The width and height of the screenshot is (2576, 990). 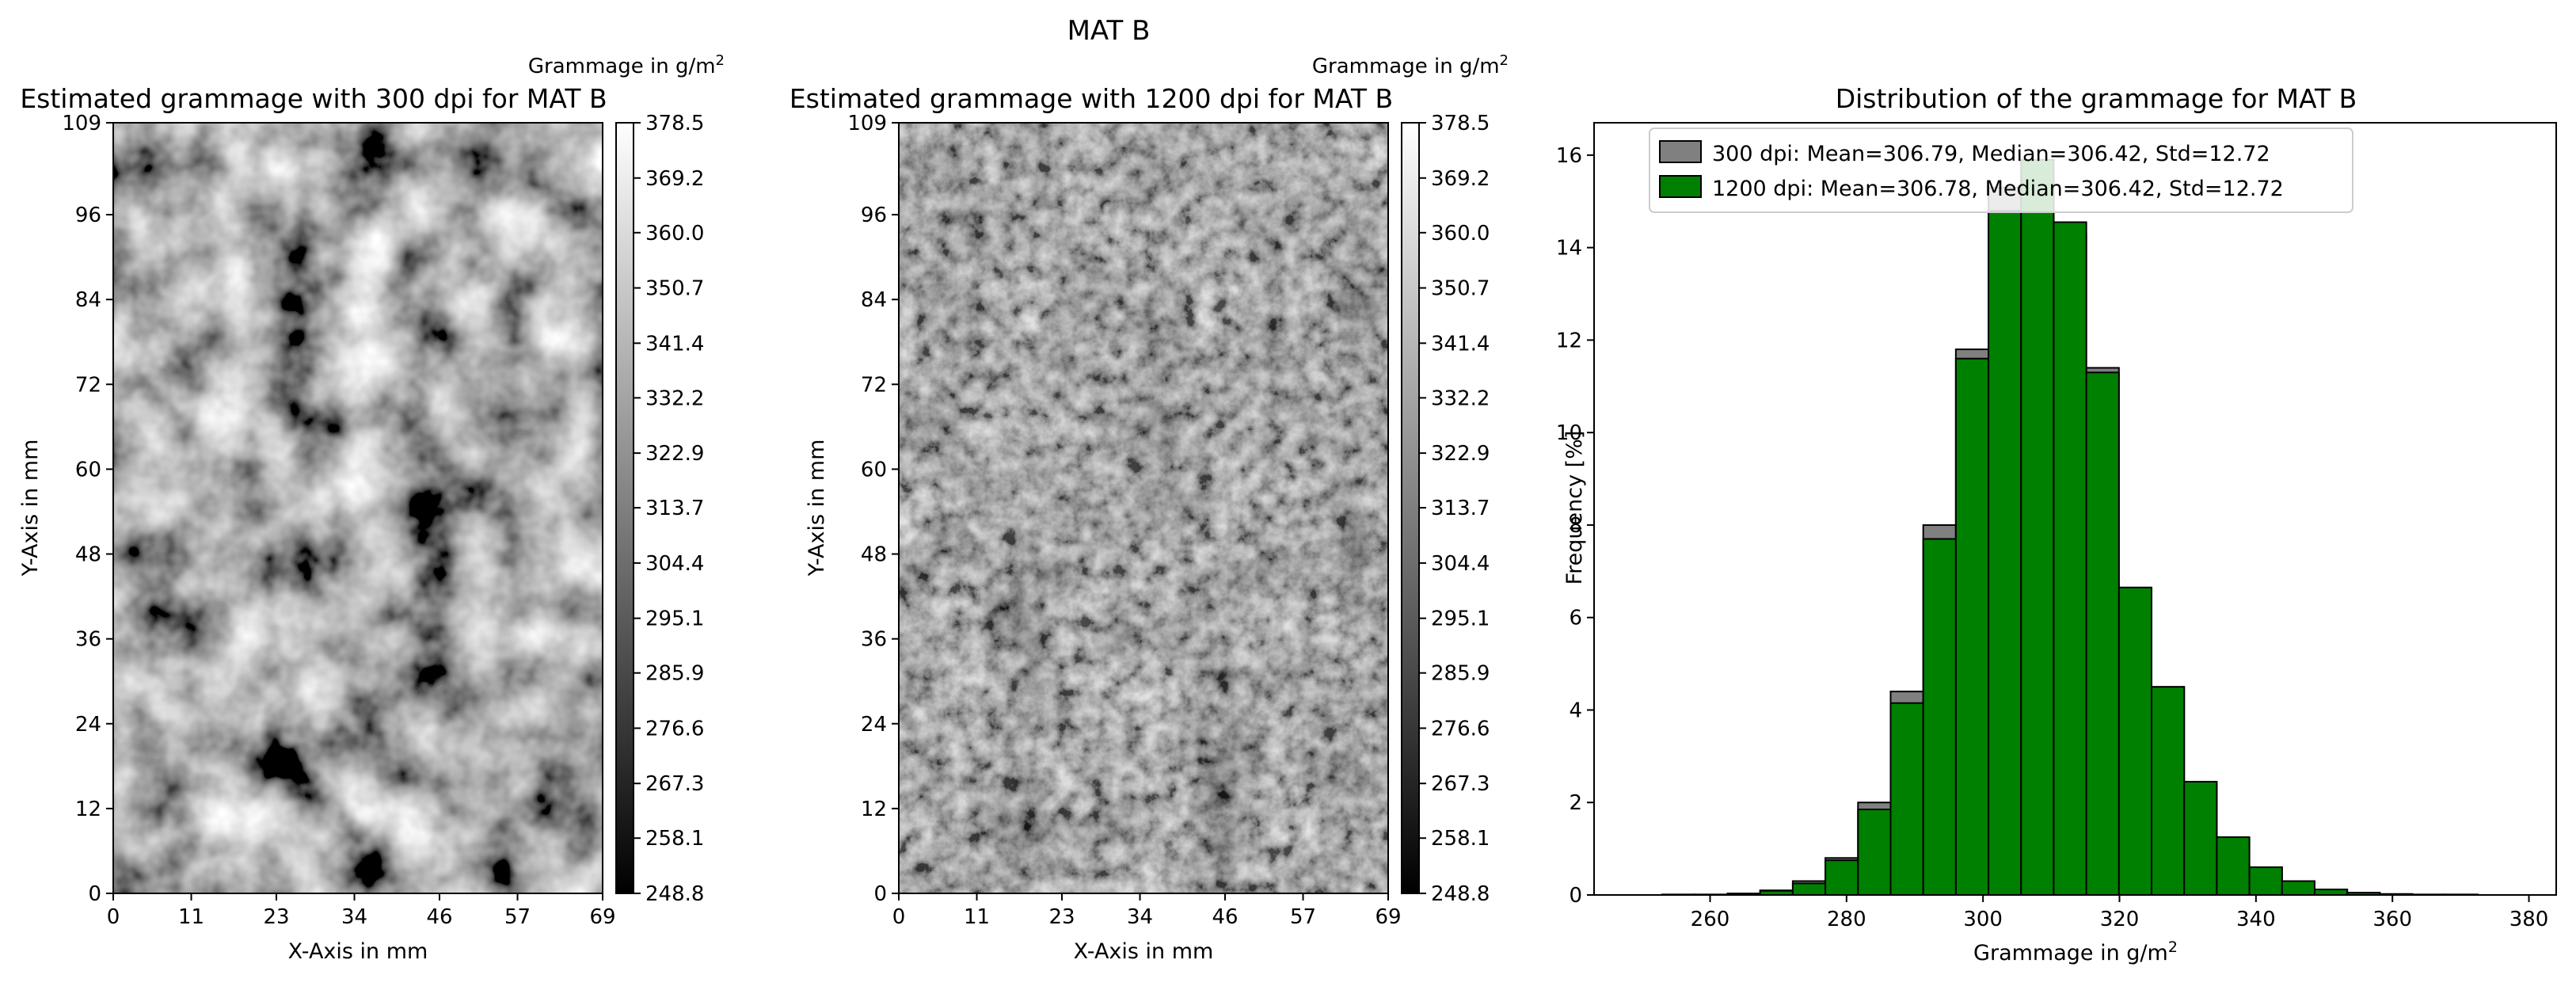 What do you see at coordinates (1460, 398) in the screenshot?
I see `colorbar-tick-label: 332.2` at bounding box center [1460, 398].